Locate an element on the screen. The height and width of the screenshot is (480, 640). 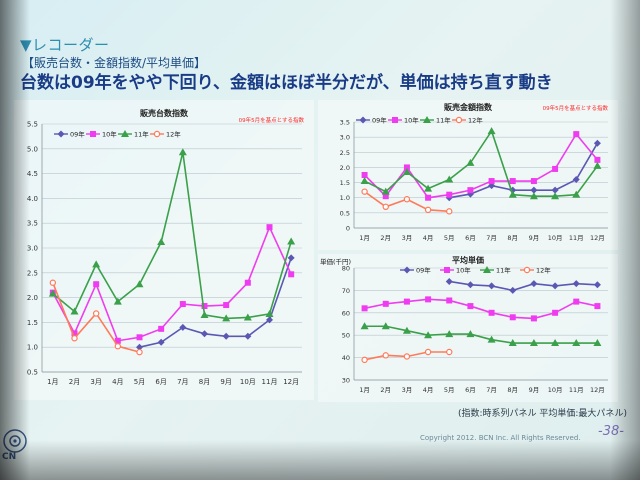
logo-text: CN is located at coordinates (9, 457).